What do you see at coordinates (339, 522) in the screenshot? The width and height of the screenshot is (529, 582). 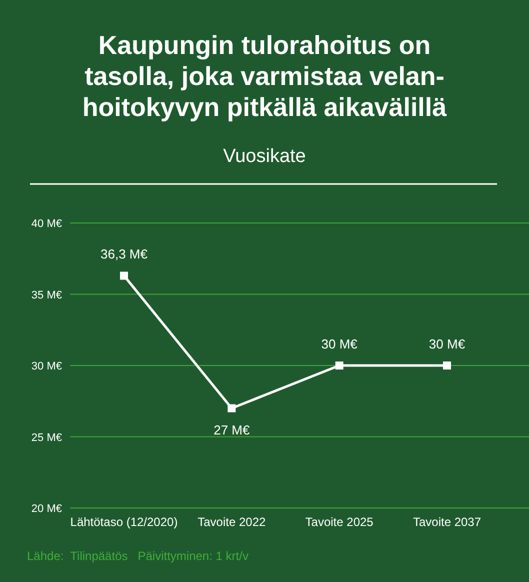 I see `x-tick-label: Tavoite 2025` at bounding box center [339, 522].